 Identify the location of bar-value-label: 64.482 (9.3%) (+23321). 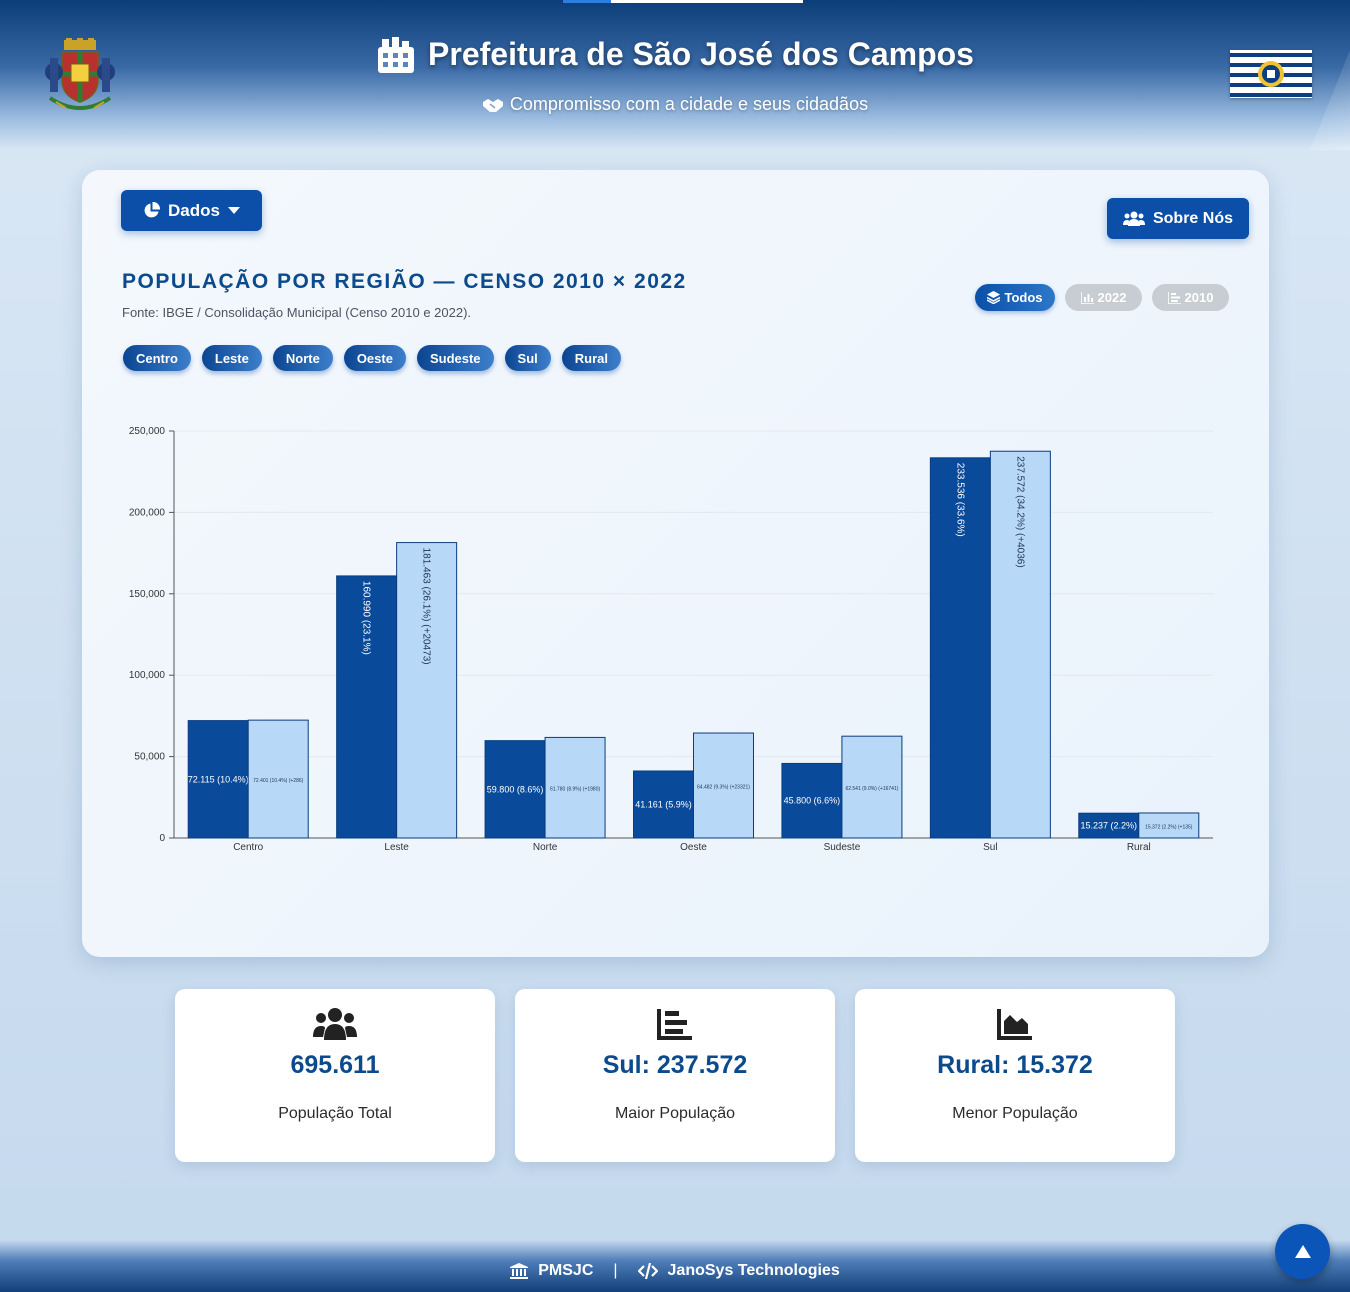
(723, 788).